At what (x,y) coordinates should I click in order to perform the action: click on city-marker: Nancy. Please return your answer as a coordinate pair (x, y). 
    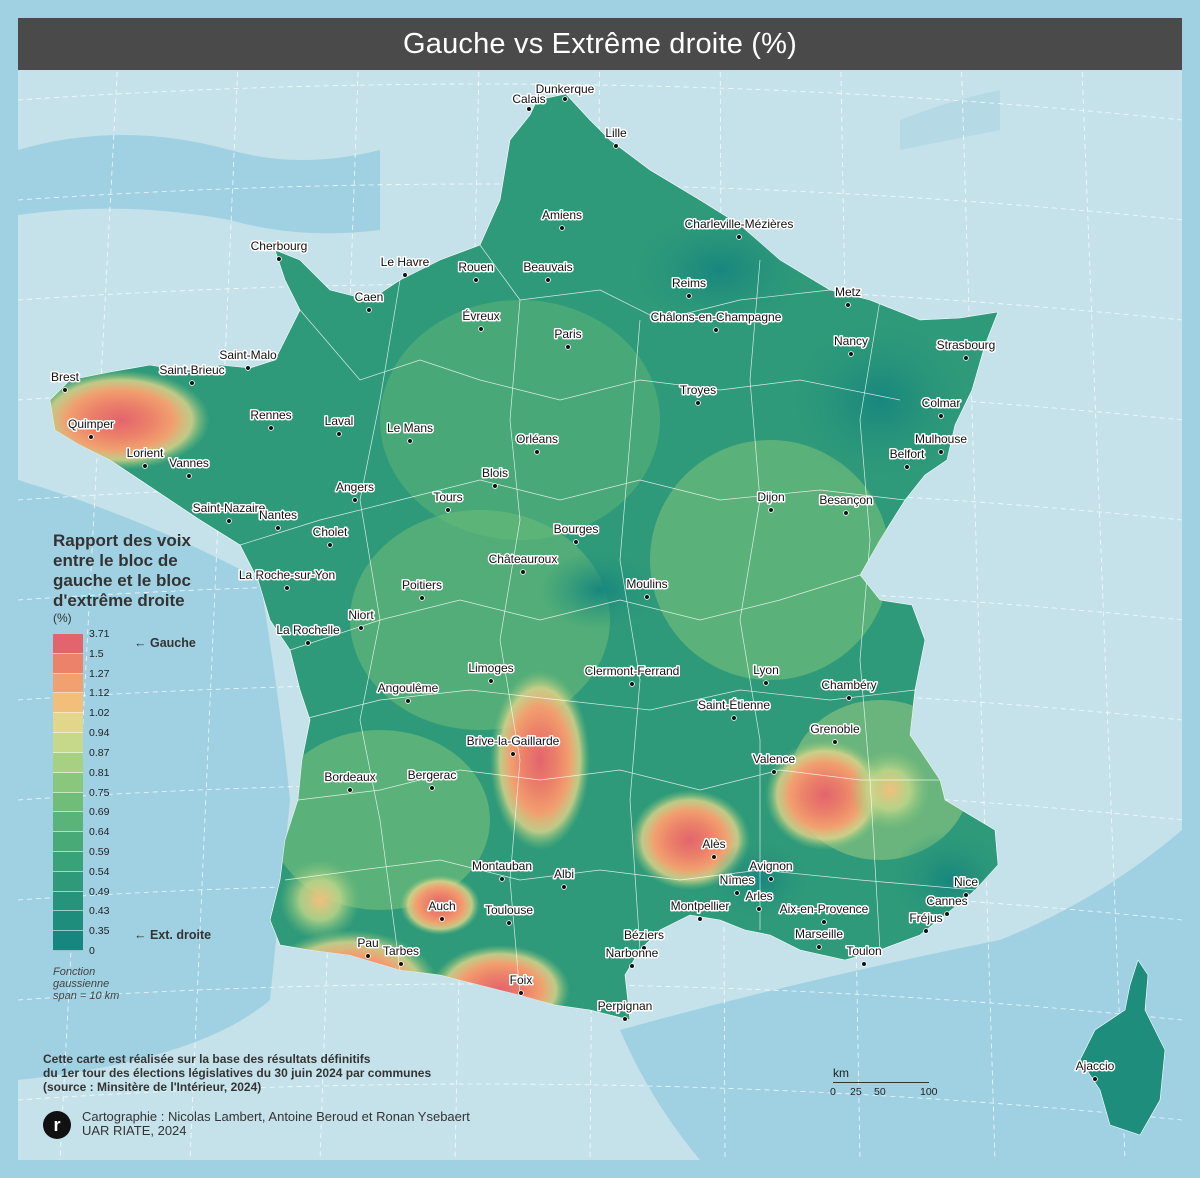
    Looking at the image, I should click on (851, 345).